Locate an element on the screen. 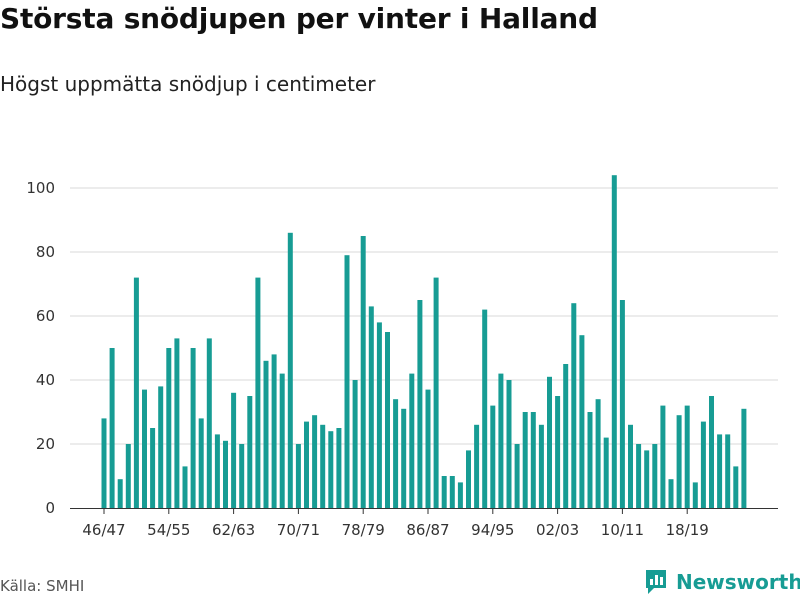 Image resolution: width=800 pixels, height=600 pixels. bar-65/66 is located at coordinates (258, 392).